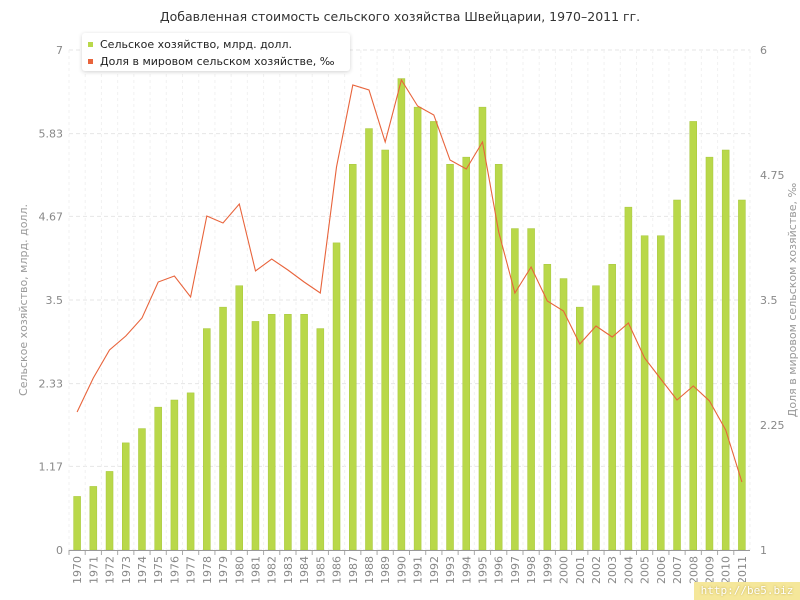 The height and width of the screenshot is (600, 800). What do you see at coordinates (191, 570) in the screenshot?
I see `x-tick-label: 1977` at bounding box center [191, 570].